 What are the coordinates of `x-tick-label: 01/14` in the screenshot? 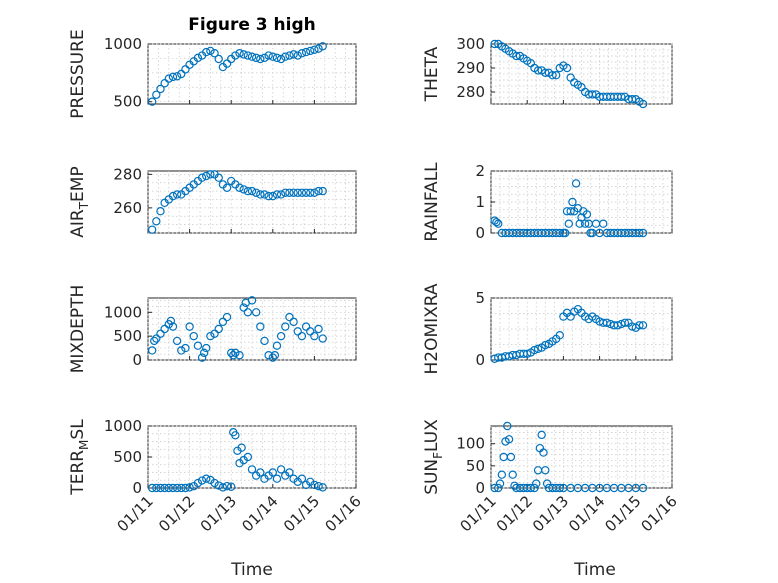 It's located at (259, 513).